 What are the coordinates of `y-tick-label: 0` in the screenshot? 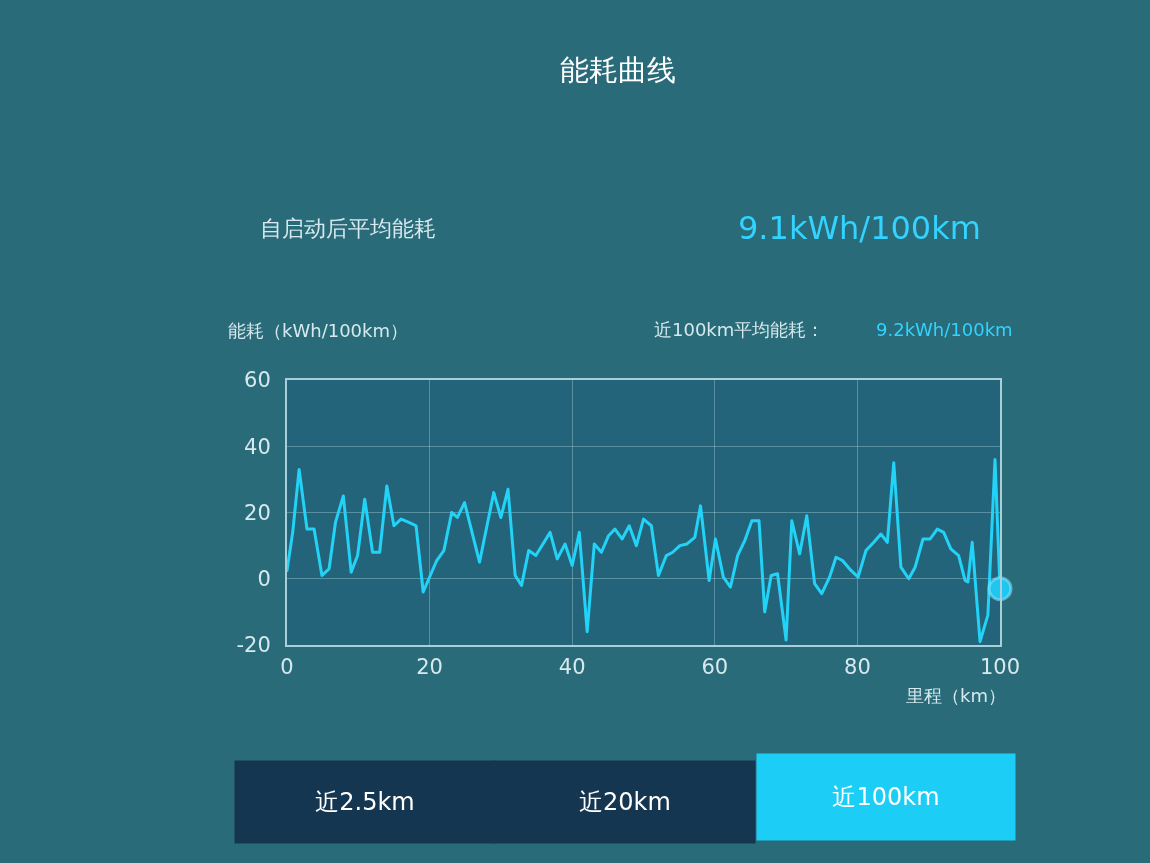 It's located at (264, 579).